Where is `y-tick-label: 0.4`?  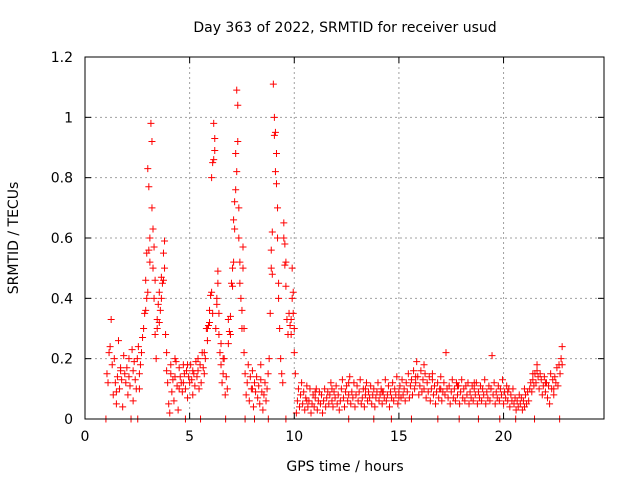 y-tick-label: 0.4 is located at coordinates (62, 299).